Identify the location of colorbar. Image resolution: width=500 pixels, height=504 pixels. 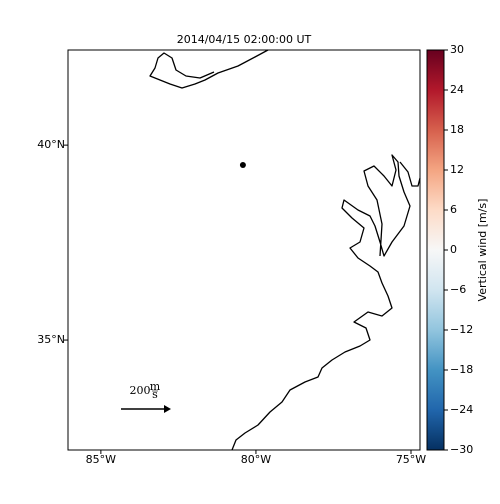
(435, 250).